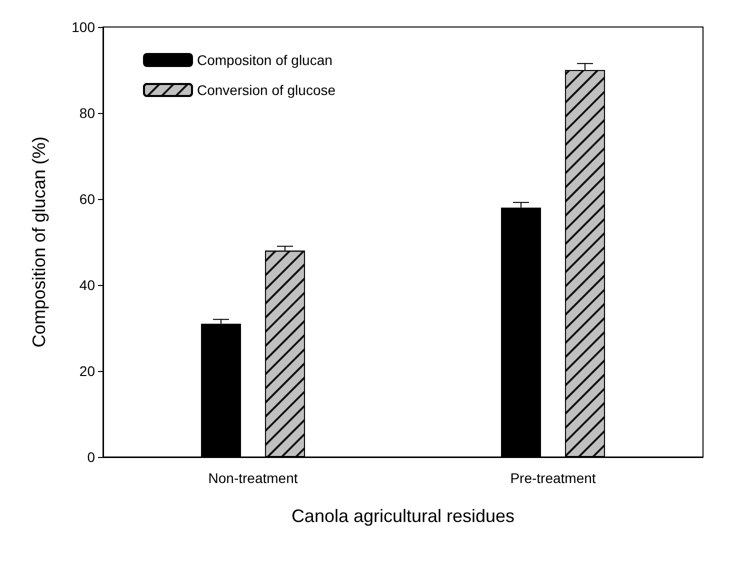  I want to click on y-tick-label: 20, so click(87, 371).